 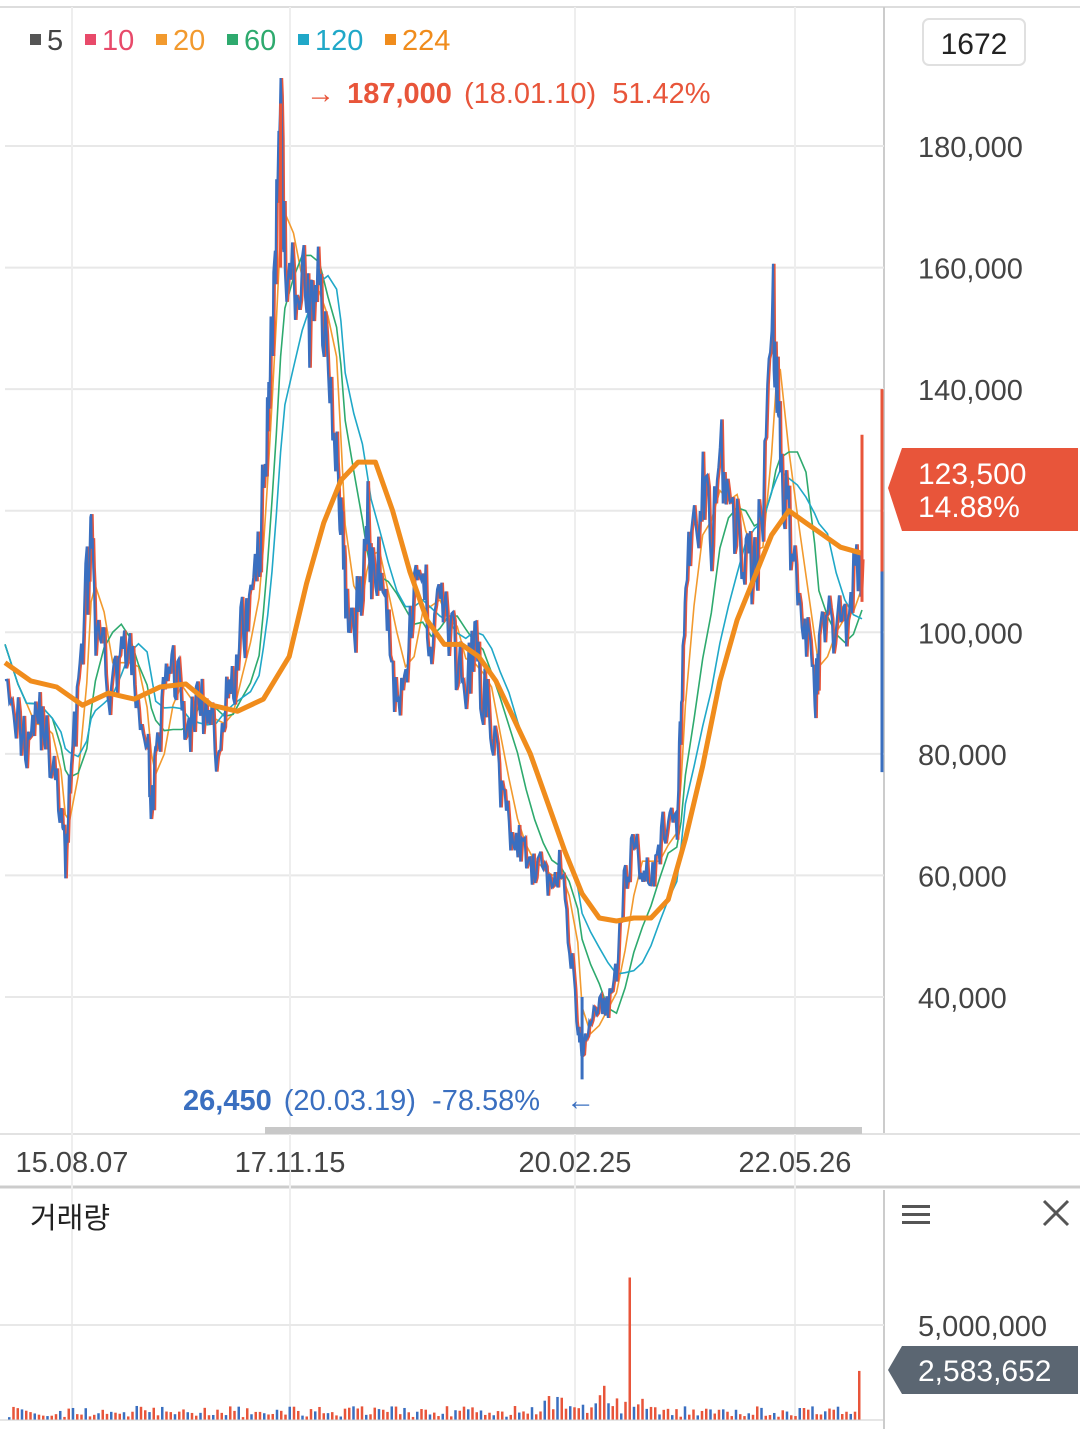 What do you see at coordinates (962, 756) in the screenshot?
I see `y-tick-label: 80,000` at bounding box center [962, 756].